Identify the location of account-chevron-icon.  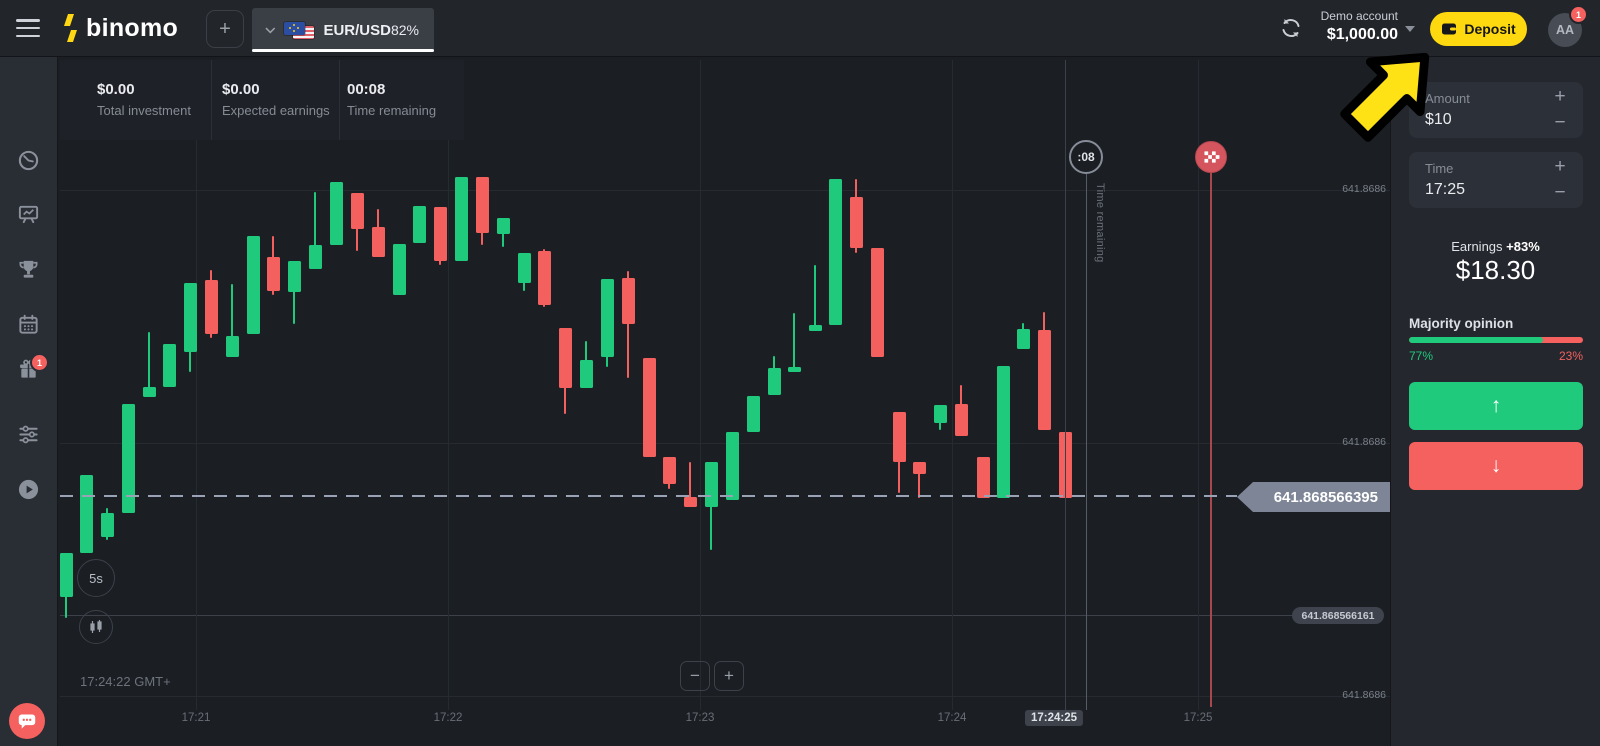
(1410, 29).